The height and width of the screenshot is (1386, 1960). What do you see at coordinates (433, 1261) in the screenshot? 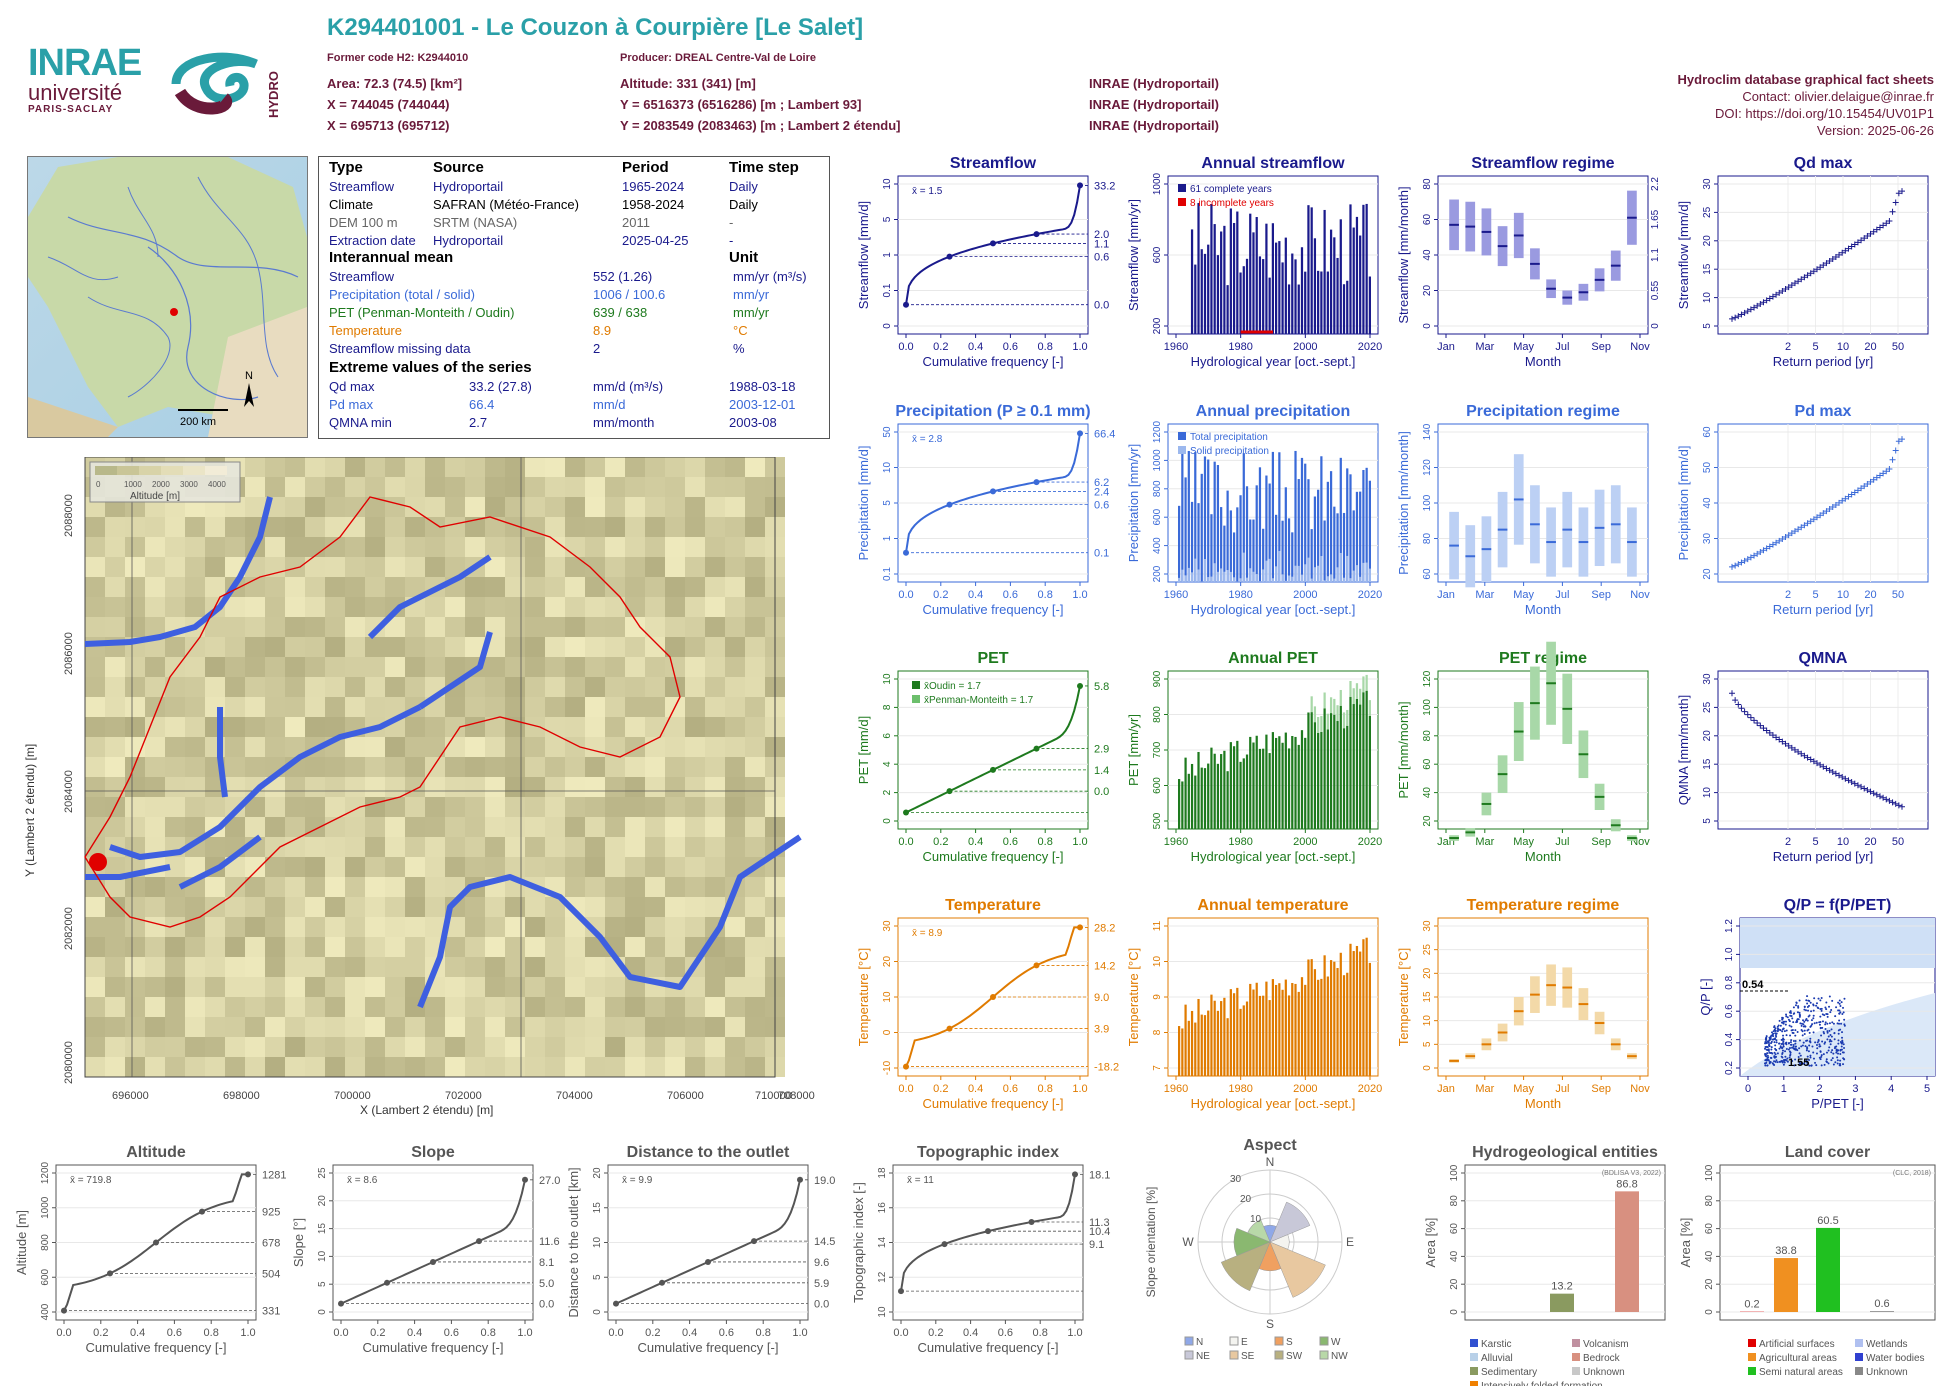
I see `slope-quantile-point` at bounding box center [433, 1261].